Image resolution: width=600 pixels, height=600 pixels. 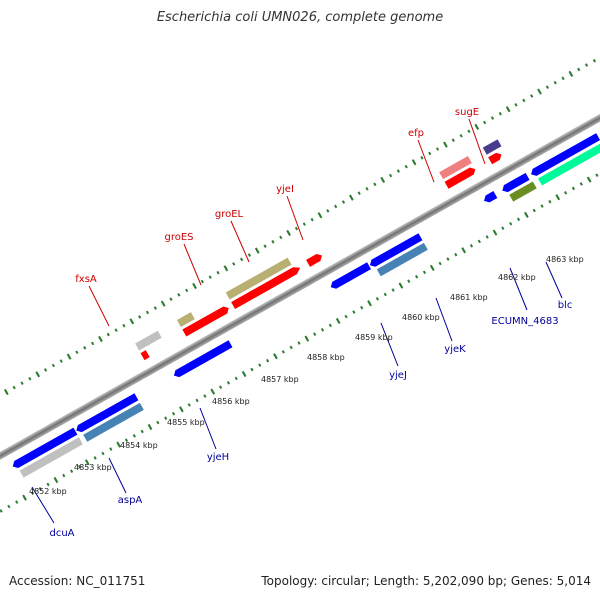 What do you see at coordinates (145, 355) in the screenshot?
I see `gene-fxsA` at bounding box center [145, 355].